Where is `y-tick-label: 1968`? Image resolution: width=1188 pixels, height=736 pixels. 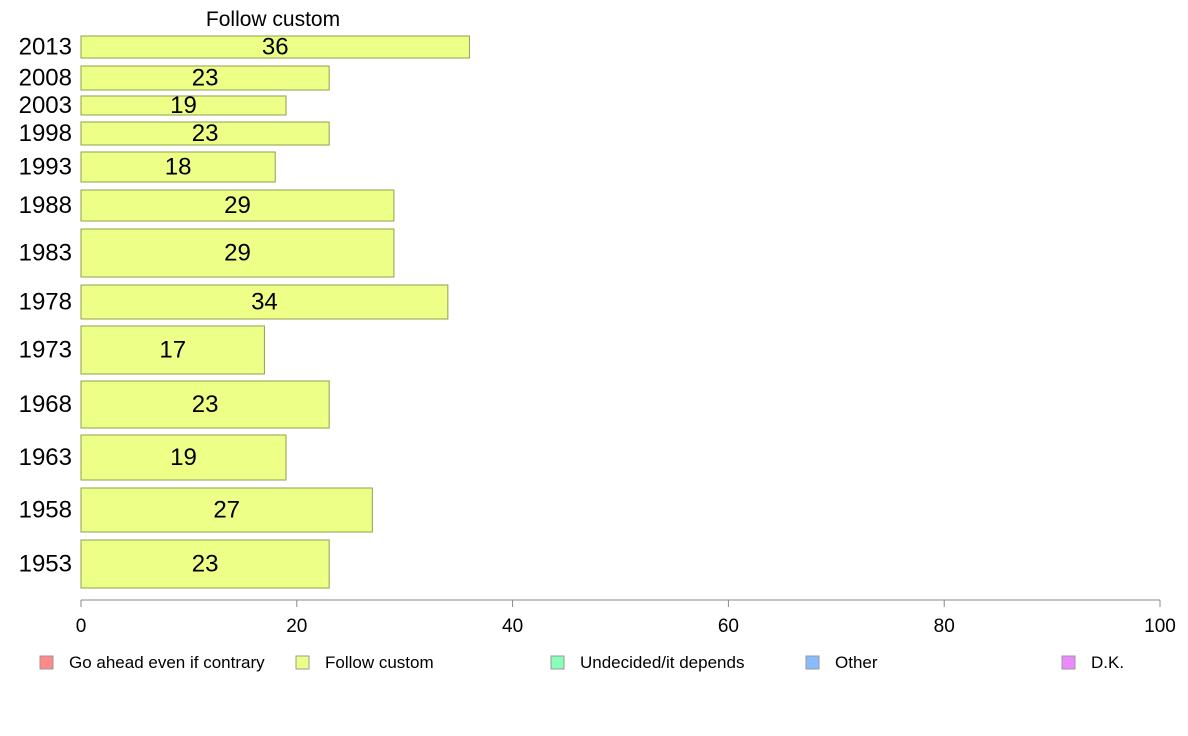 y-tick-label: 1968 is located at coordinates (45, 404).